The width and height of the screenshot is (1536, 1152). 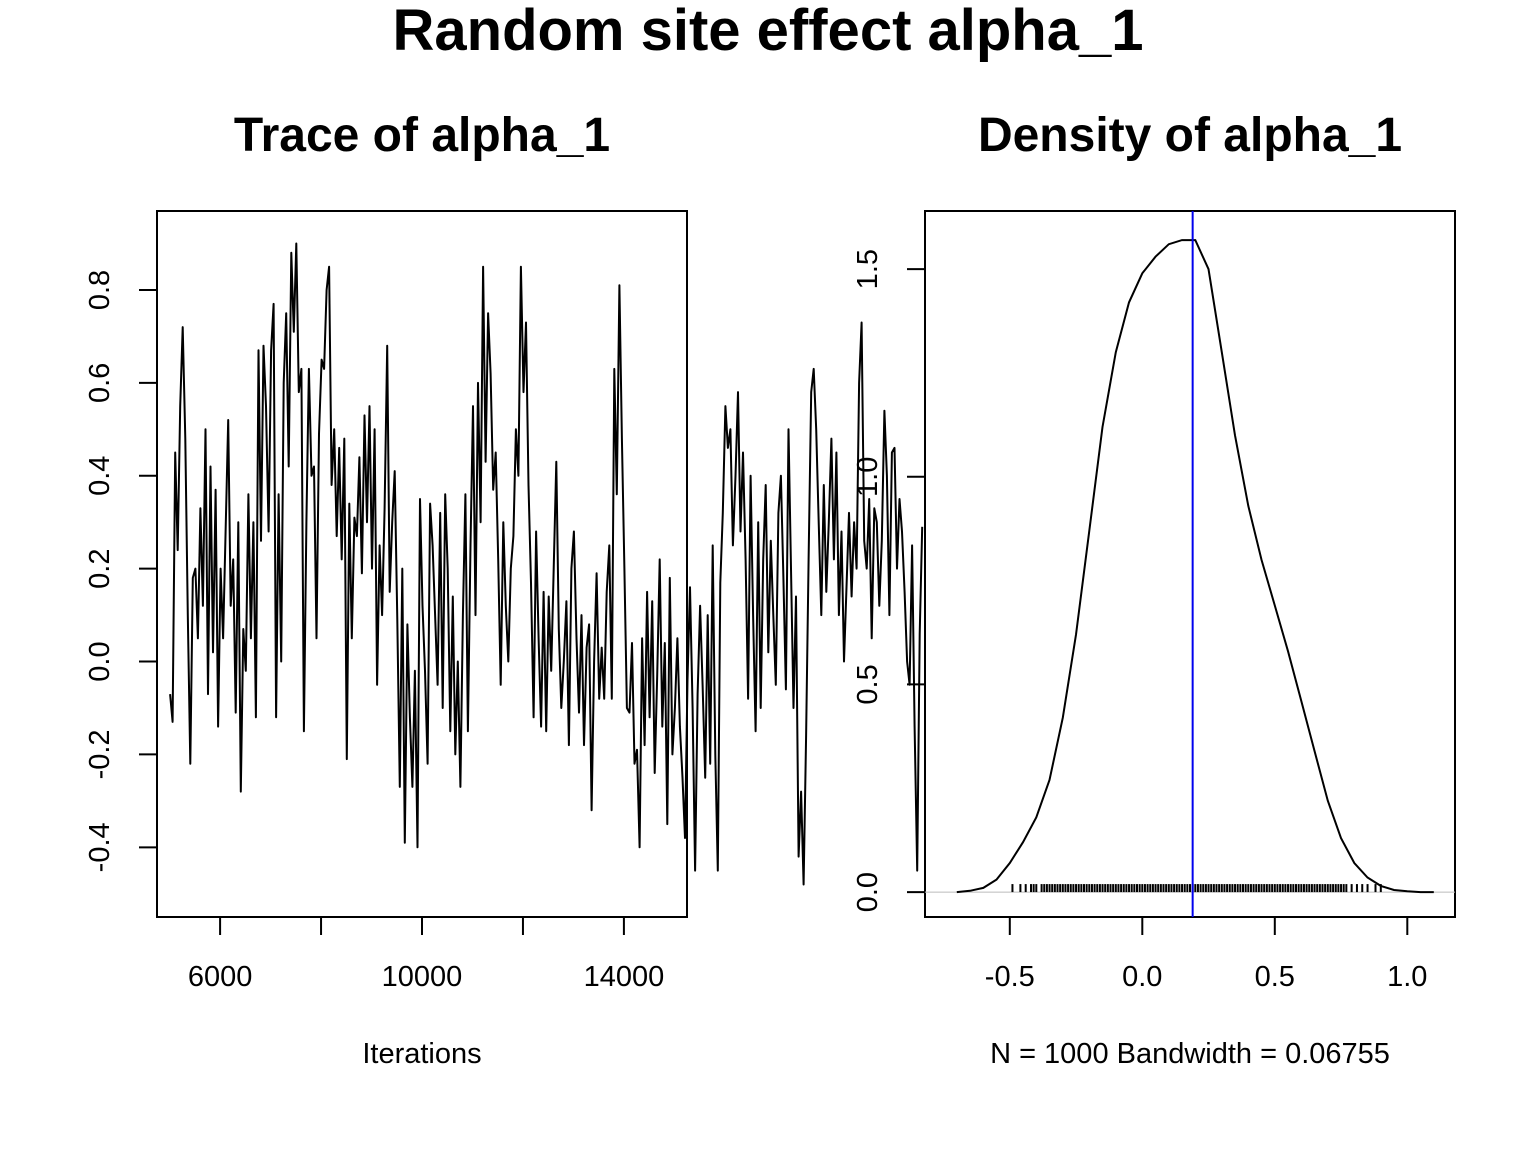 I want to click on trace-x-axis-label: Iterations, so click(x=421, y=1054).